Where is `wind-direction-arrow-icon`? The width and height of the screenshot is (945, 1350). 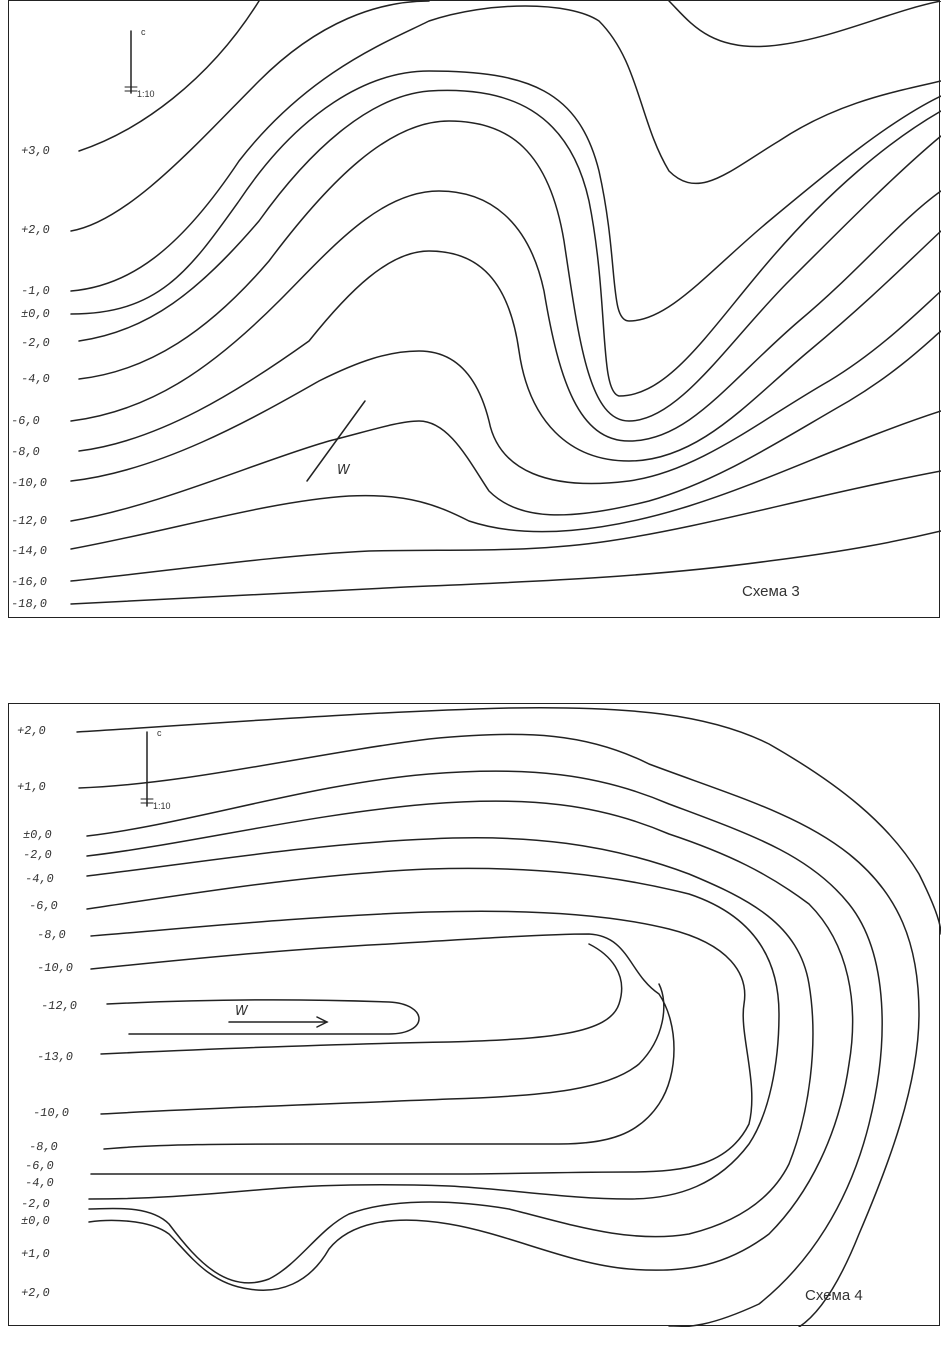
wind-direction-arrow-icon is located at coordinates (336, 441).